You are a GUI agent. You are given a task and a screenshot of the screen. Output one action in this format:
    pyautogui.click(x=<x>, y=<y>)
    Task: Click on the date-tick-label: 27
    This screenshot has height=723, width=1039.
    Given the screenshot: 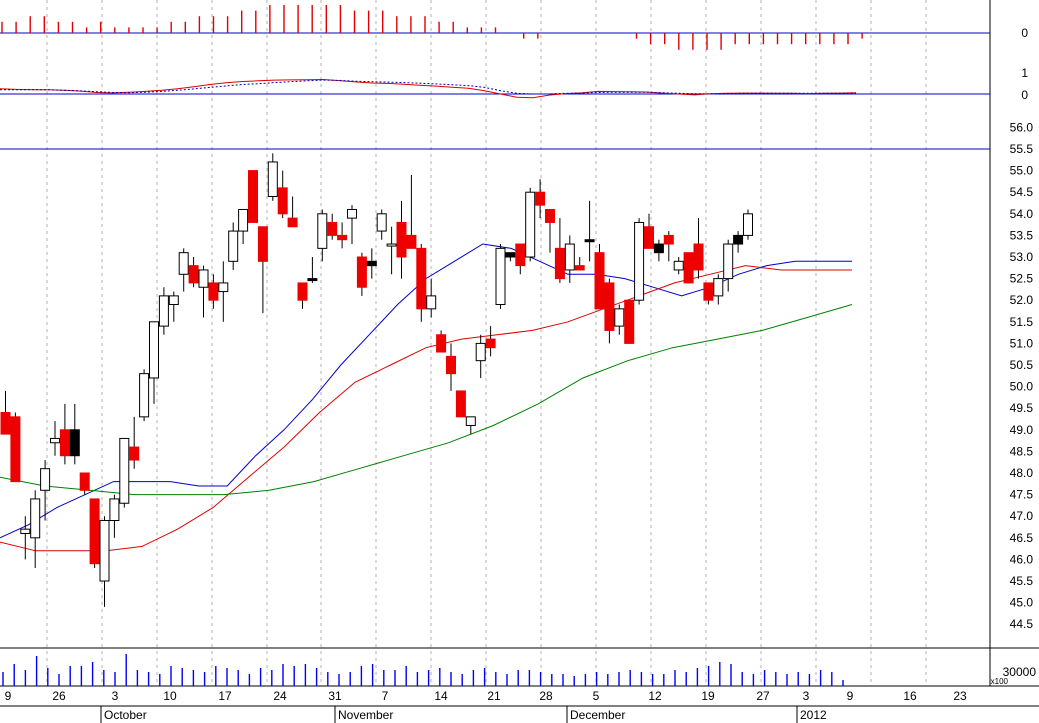 What is the action you would take?
    pyautogui.click(x=763, y=696)
    